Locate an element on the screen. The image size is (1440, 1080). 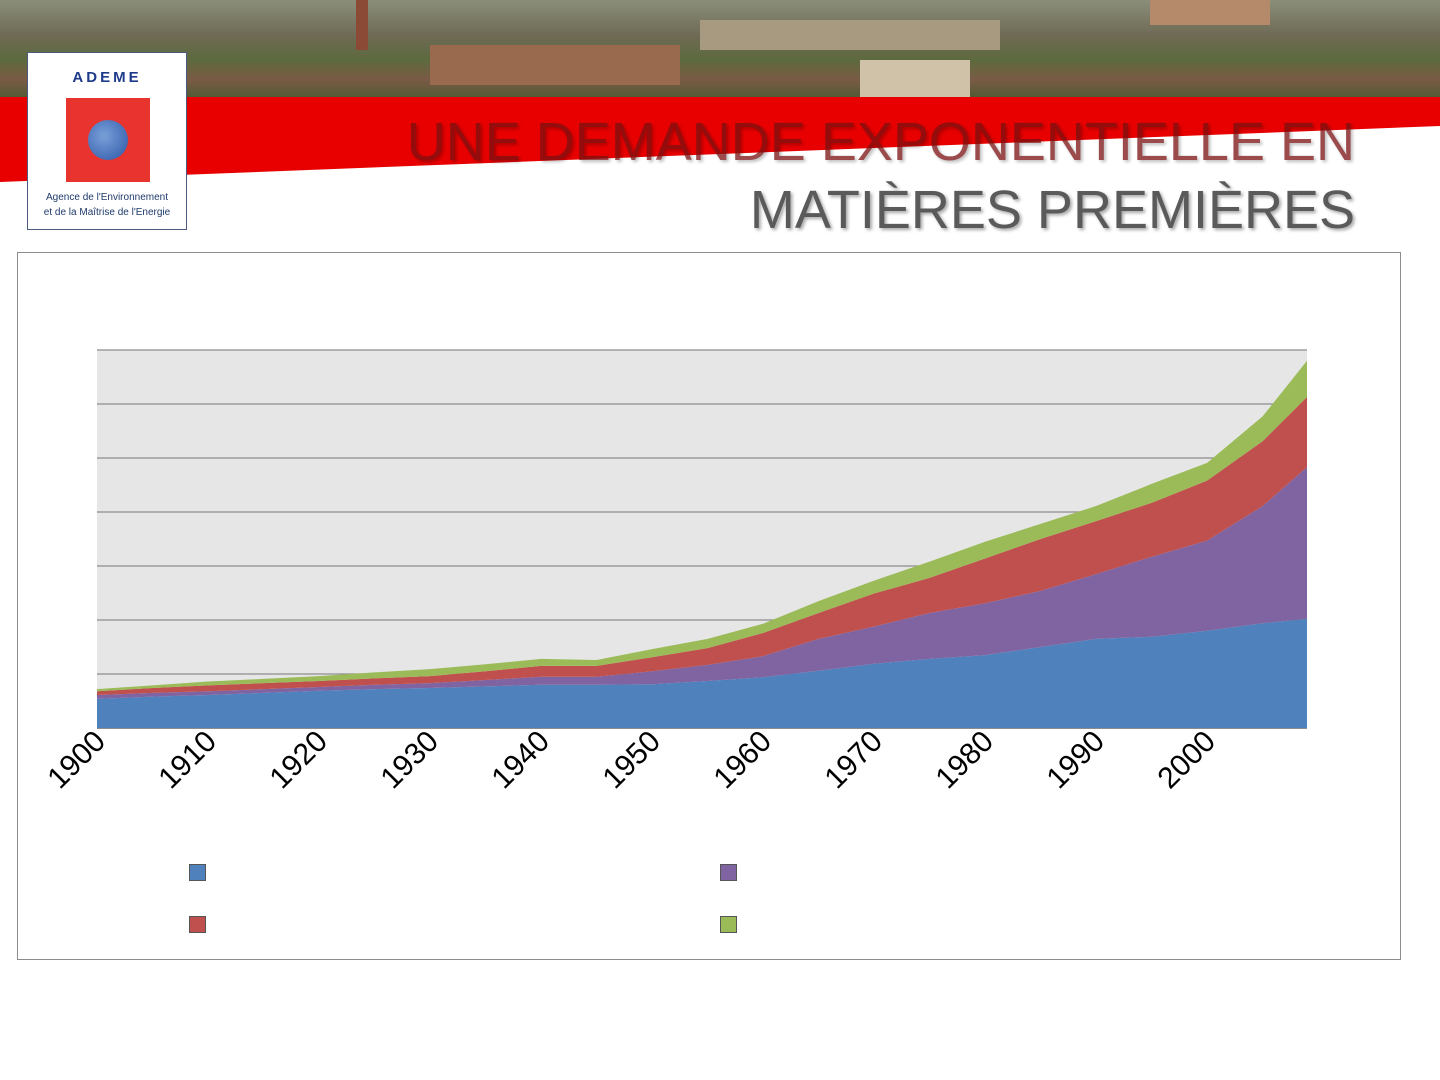
legend-swatch-blue is located at coordinates (197, 872).